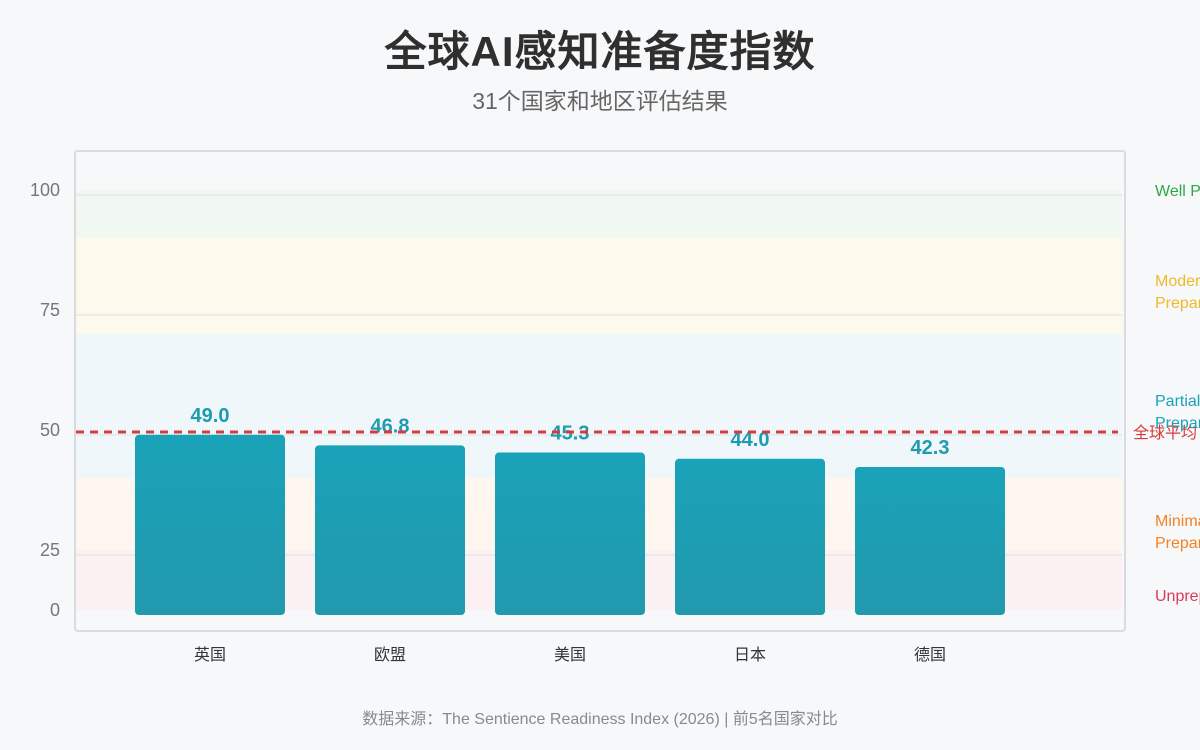  What do you see at coordinates (570, 434) in the screenshot?
I see `bar-value-label: 45.3` at bounding box center [570, 434].